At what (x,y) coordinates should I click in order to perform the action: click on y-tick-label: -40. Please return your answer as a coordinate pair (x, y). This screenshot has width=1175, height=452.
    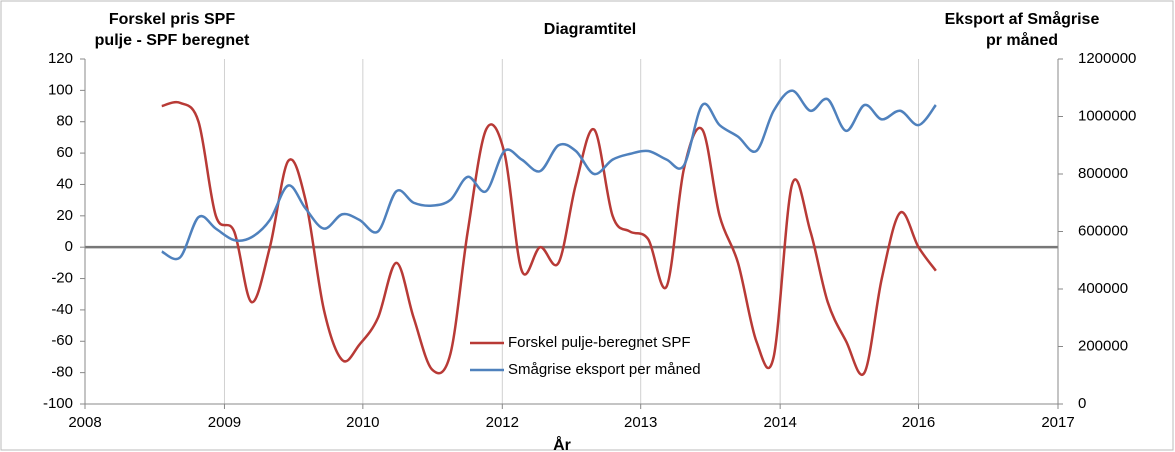
    Looking at the image, I should click on (62, 309).